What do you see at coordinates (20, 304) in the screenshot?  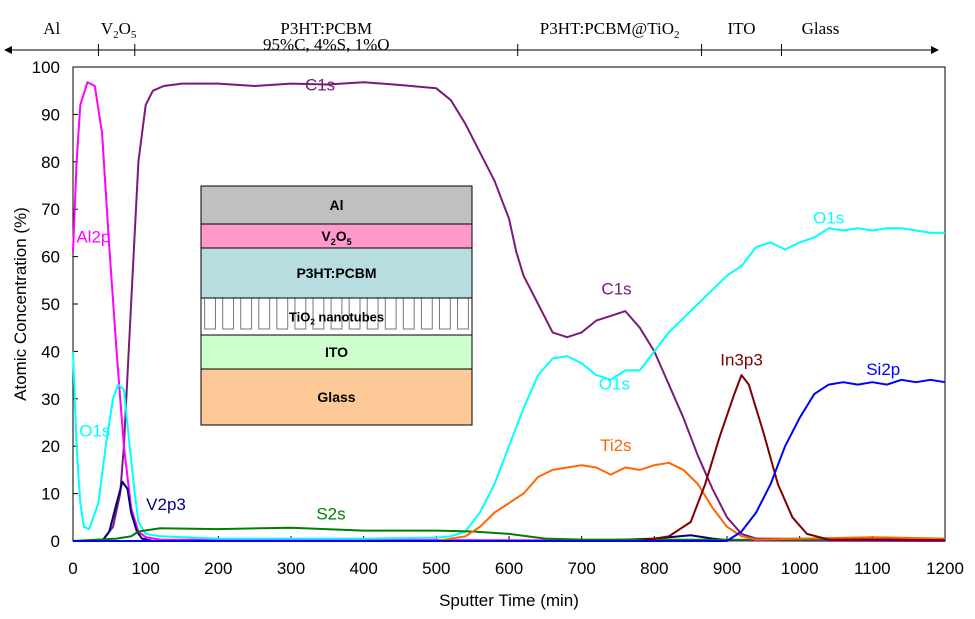 I see `y-axis-label: Atomic Concentration (%)` at bounding box center [20, 304].